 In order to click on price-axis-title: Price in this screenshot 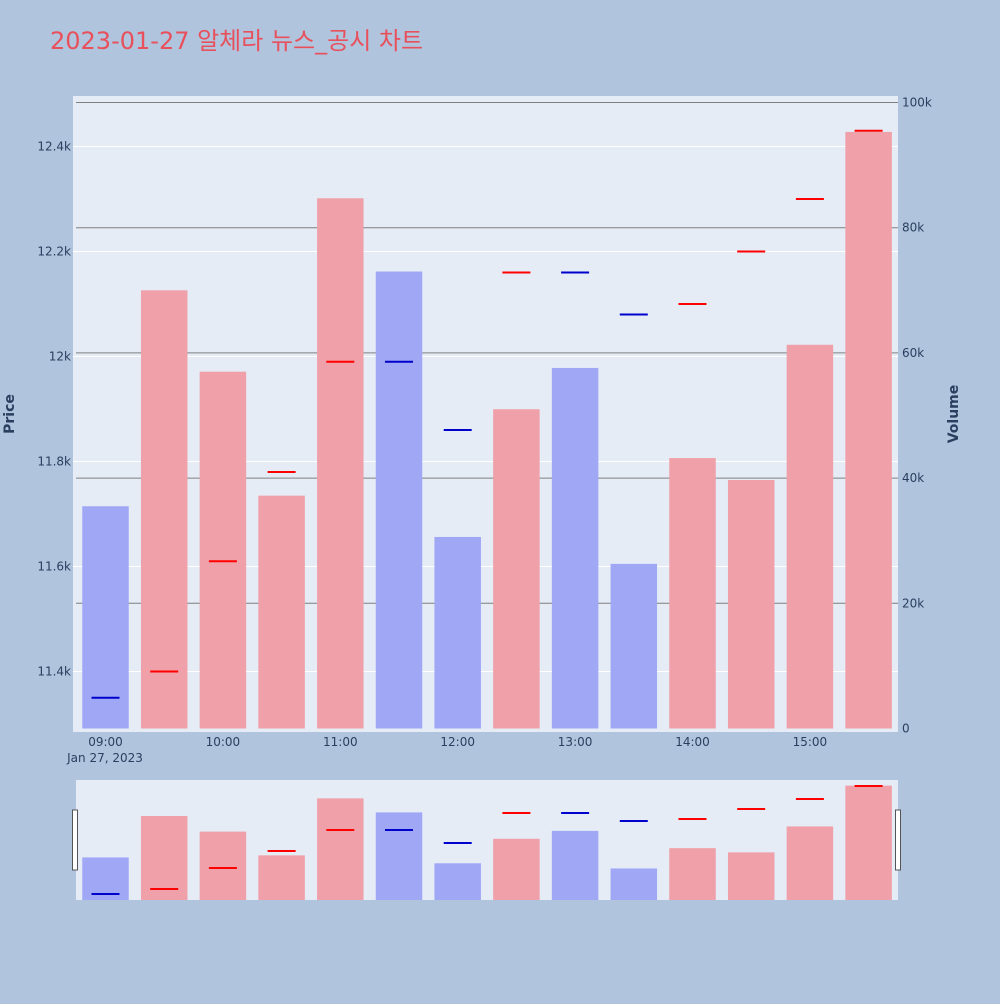, I will do `click(10, 414)`.